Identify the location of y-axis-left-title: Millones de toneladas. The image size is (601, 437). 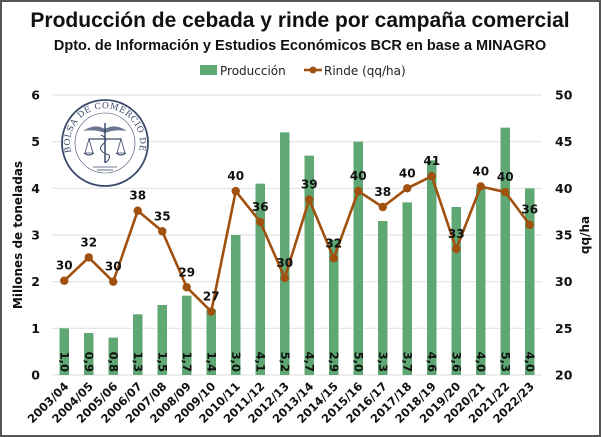
(18, 235).